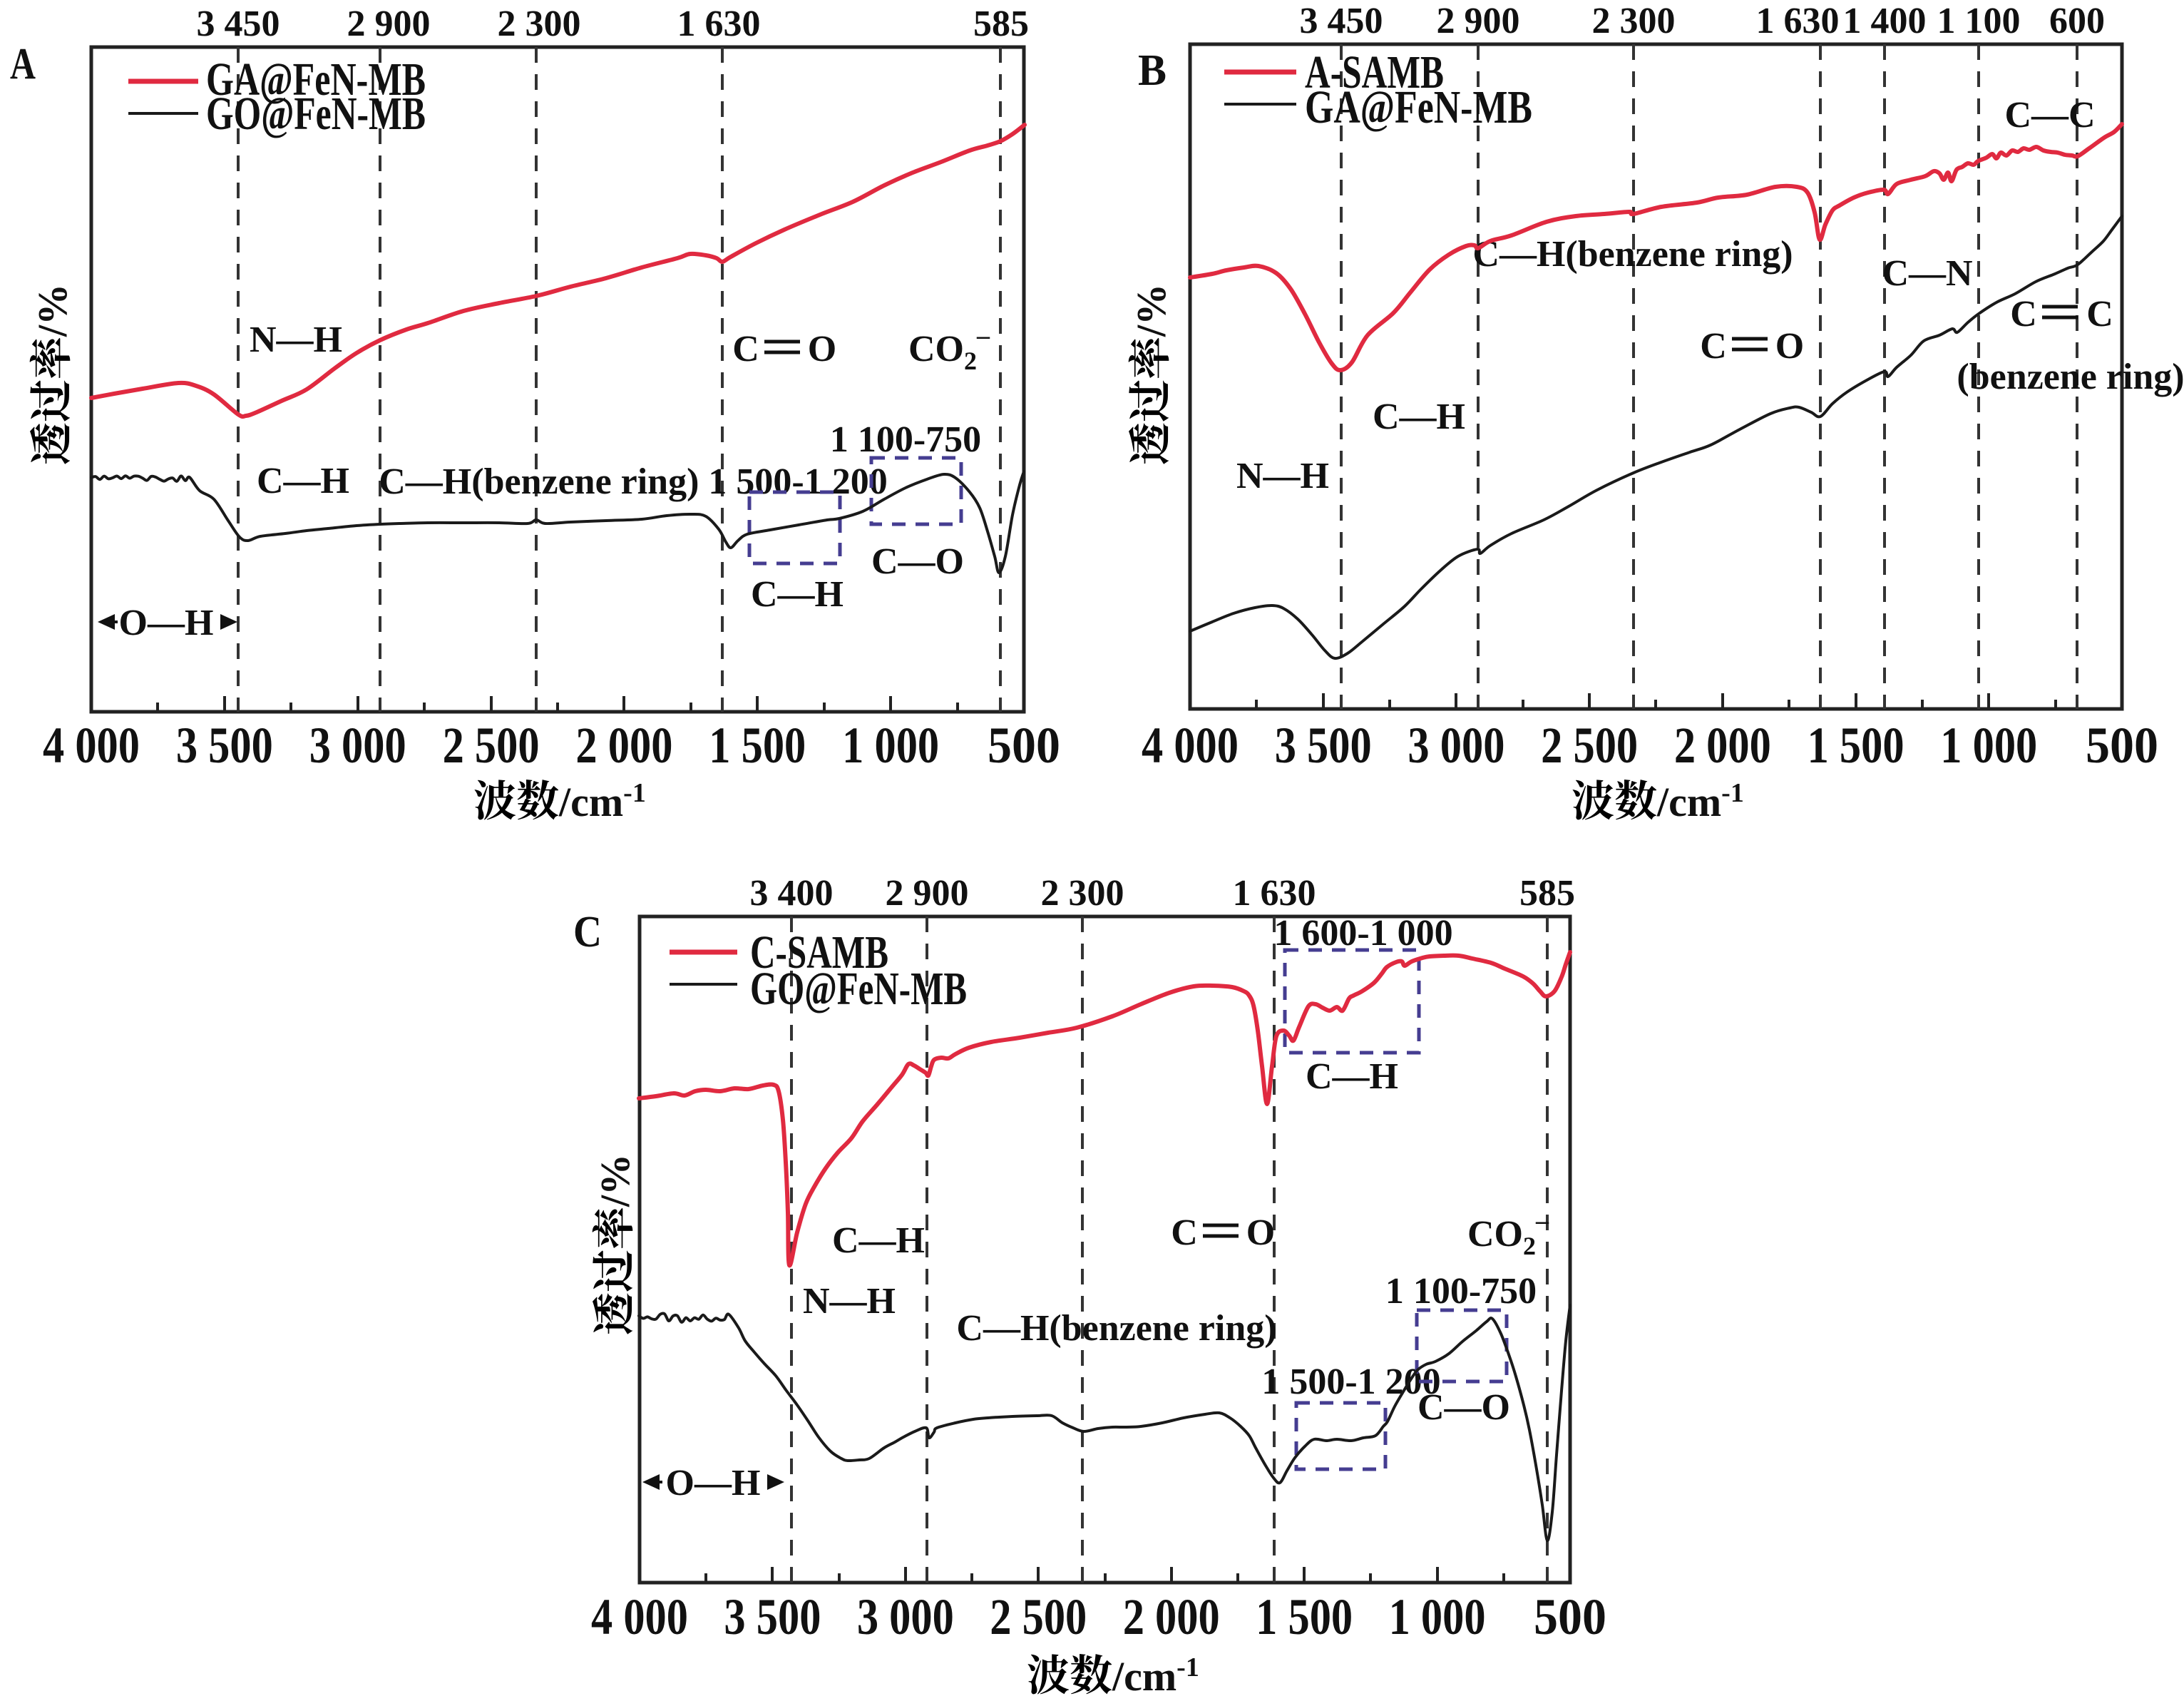 The image size is (2184, 1701). I want to click on svg-text: C—H(benzene ring) 1 500-1 200, so click(633, 481).